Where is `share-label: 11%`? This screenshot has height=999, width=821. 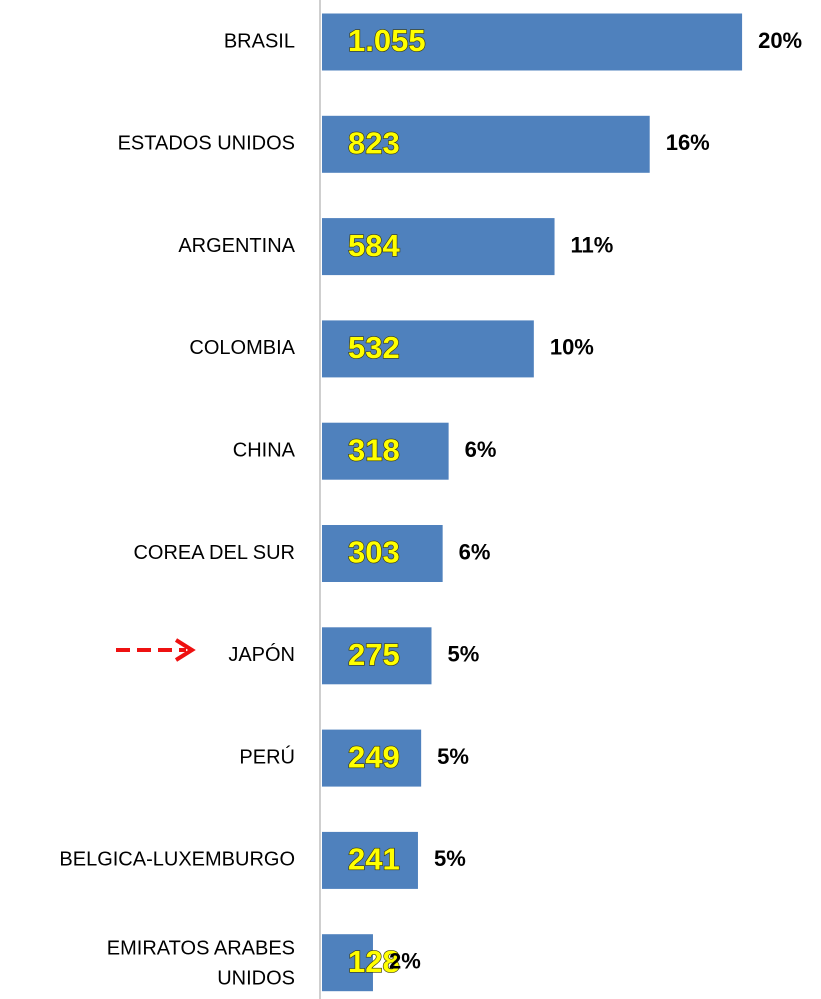
share-label: 11% is located at coordinates (592, 244).